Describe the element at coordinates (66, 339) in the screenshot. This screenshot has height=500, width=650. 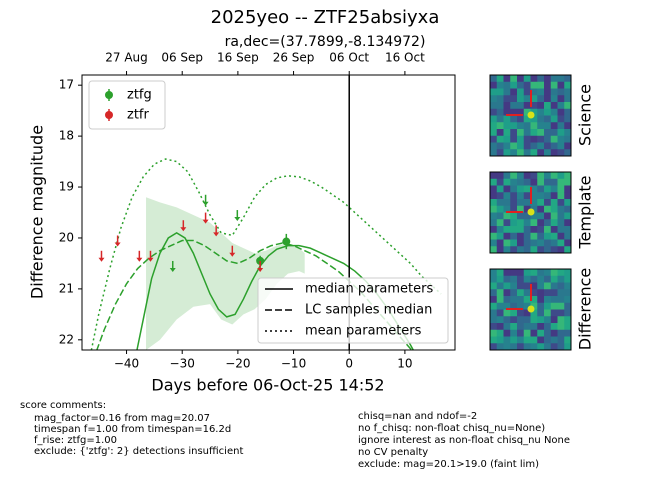
I see `y-tick-label: 22` at that location.